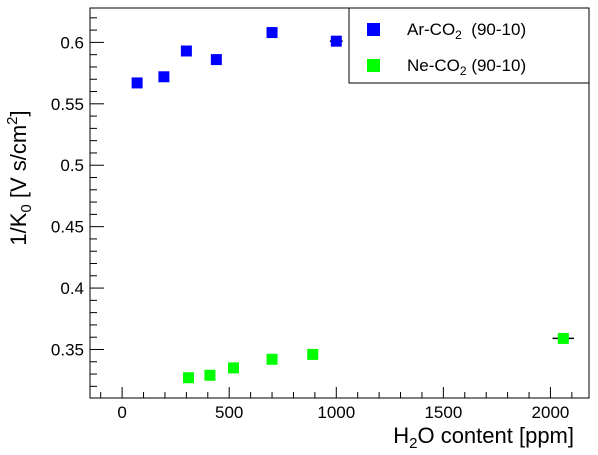 This screenshot has width=598, height=455. I want to click on x-tick-label: 0, so click(121, 412).